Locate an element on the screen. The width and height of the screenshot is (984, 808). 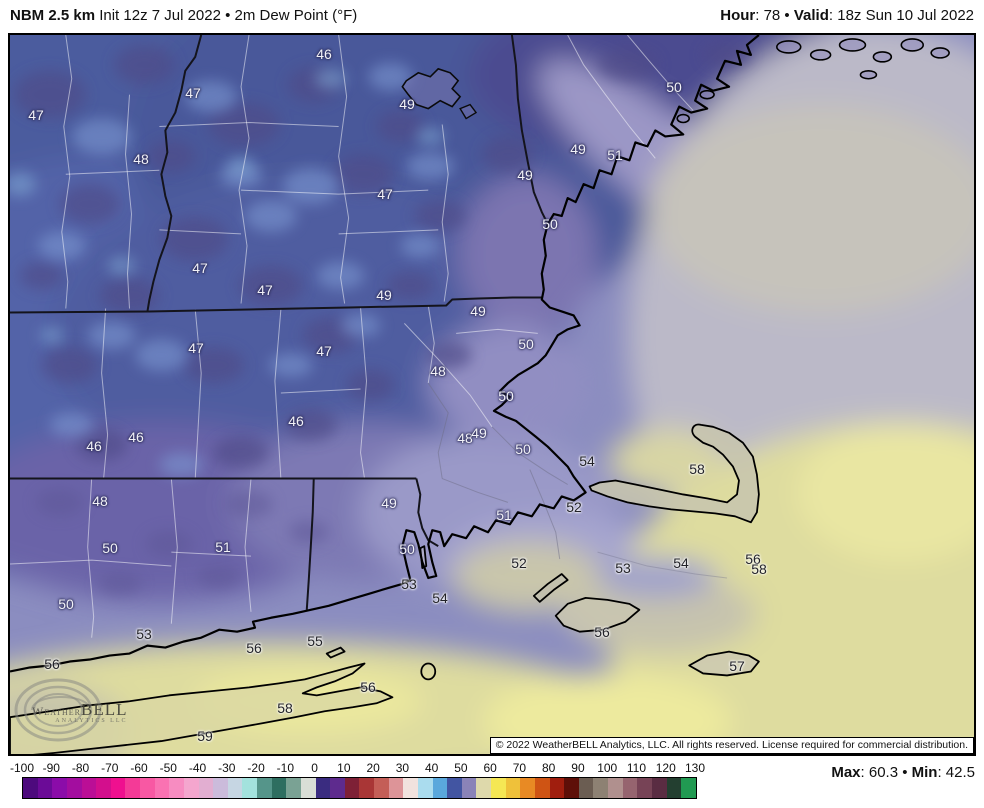
colorbar-tick-label: -60 is located at coordinates (139, 768).